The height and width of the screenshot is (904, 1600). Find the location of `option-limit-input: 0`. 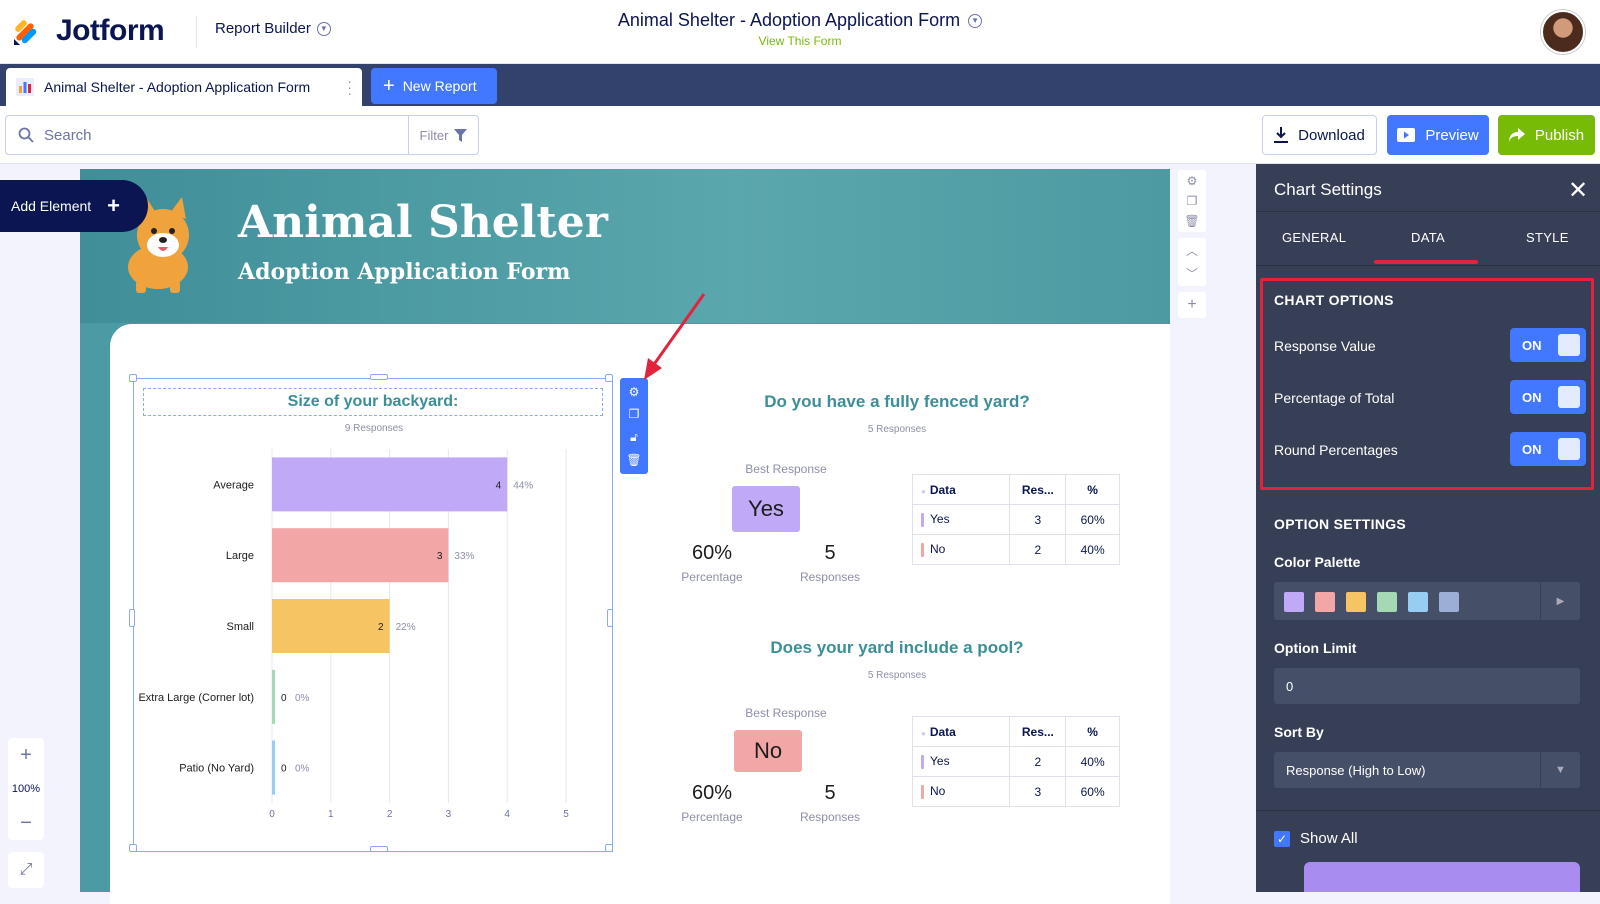

option-limit-input: 0 is located at coordinates (1427, 686).